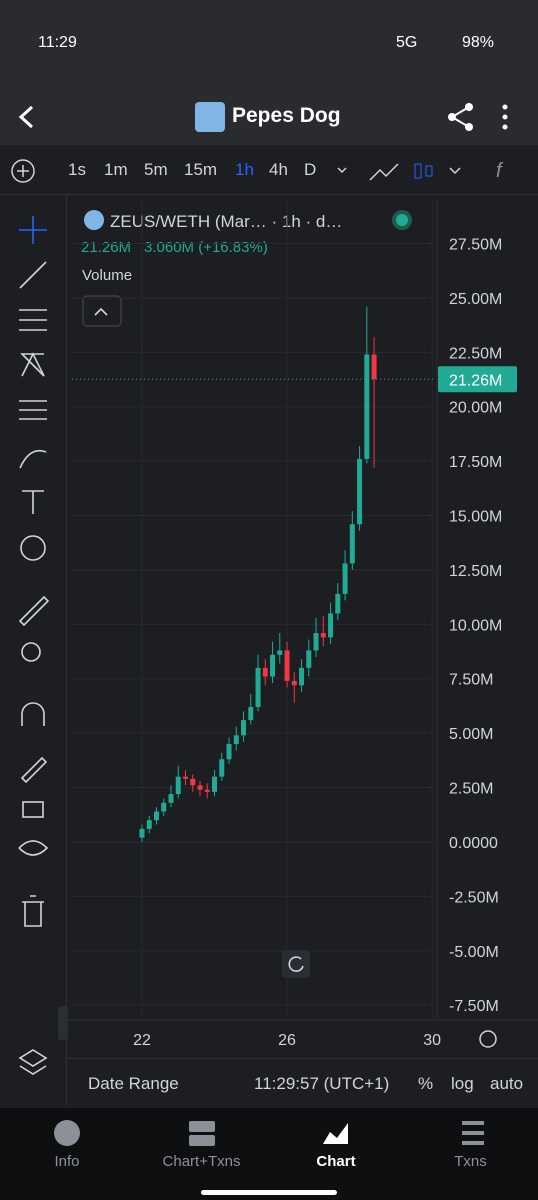 The width and height of the screenshot is (538, 1200). I want to click on date-range-button: Date Range, so click(133, 1083).